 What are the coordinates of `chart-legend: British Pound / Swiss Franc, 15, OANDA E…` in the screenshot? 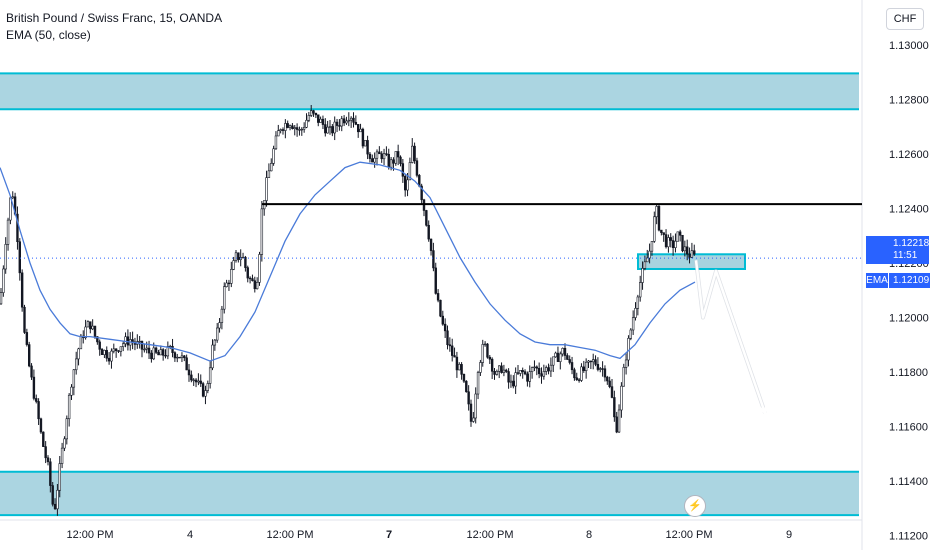 It's located at (114, 27).